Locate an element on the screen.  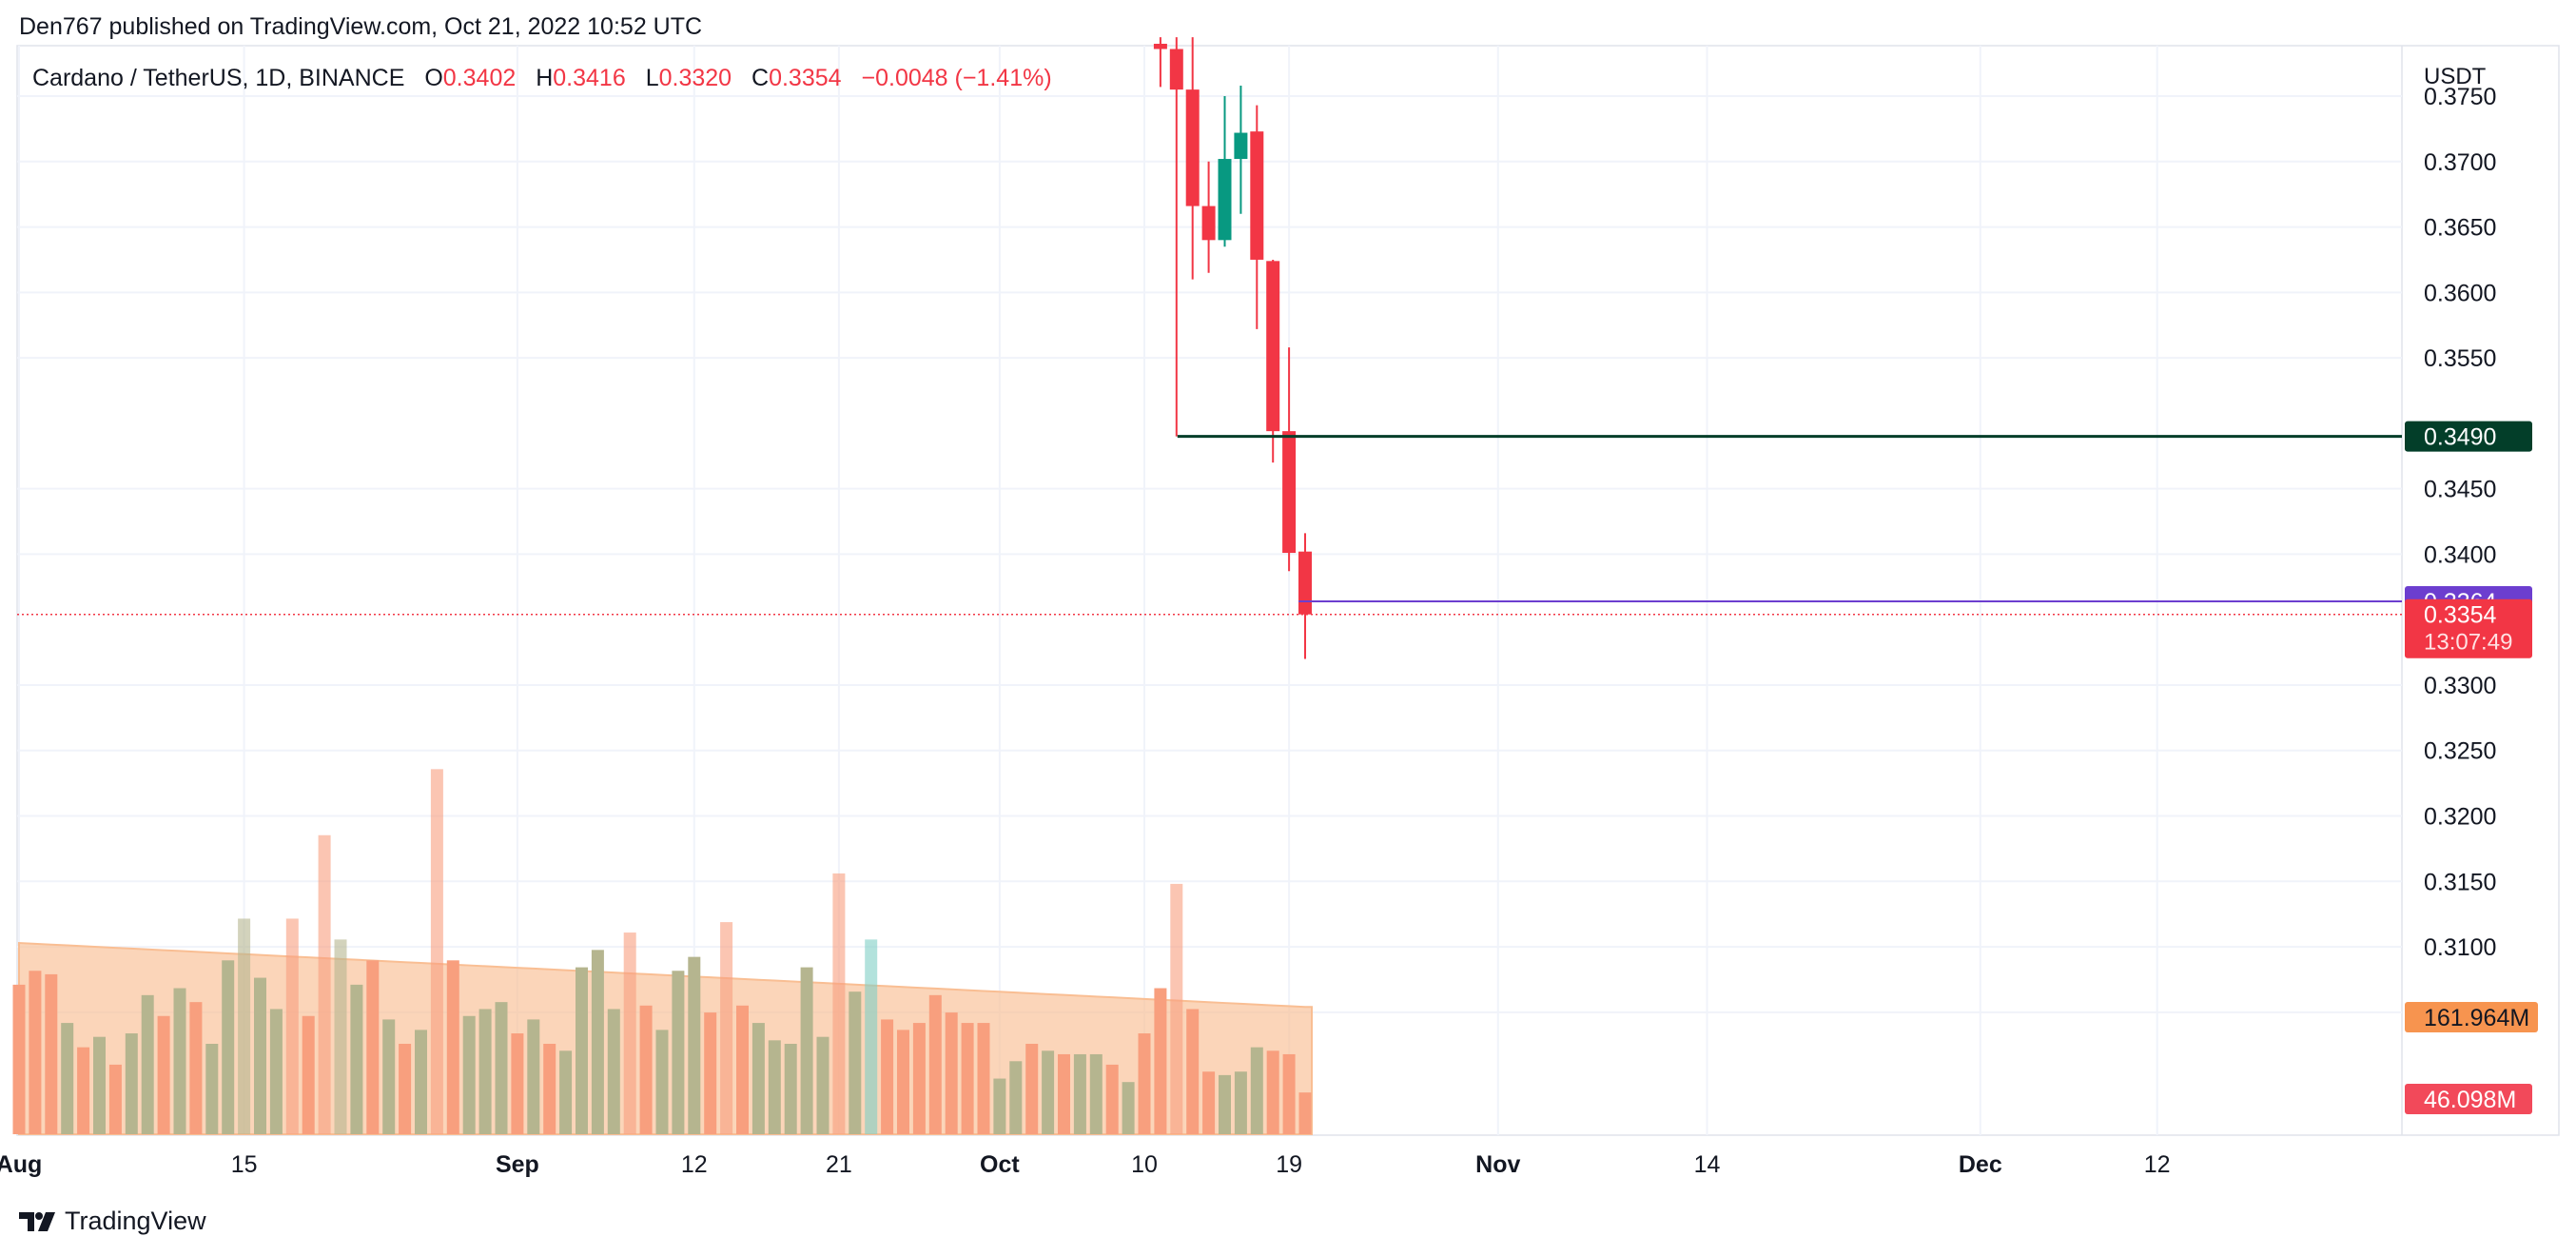
volume-last-badge: 46.098M is located at coordinates (2470, 1100).